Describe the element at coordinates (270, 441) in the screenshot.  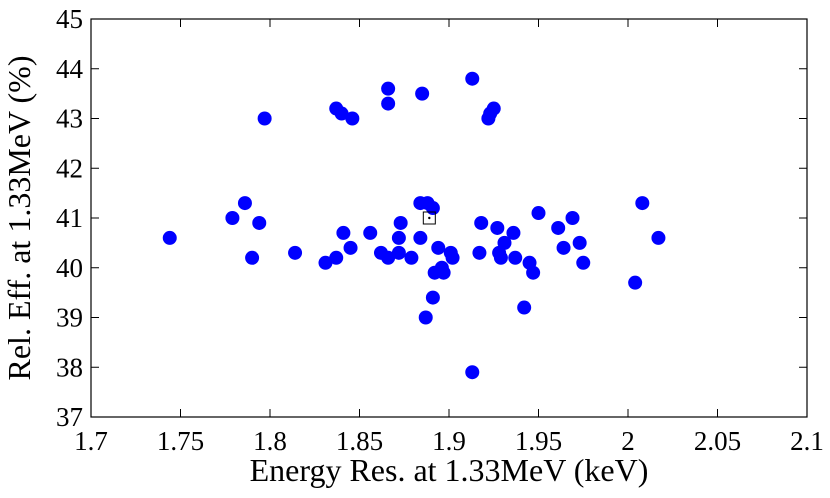
I see `x-tick-label: 1.8` at that location.